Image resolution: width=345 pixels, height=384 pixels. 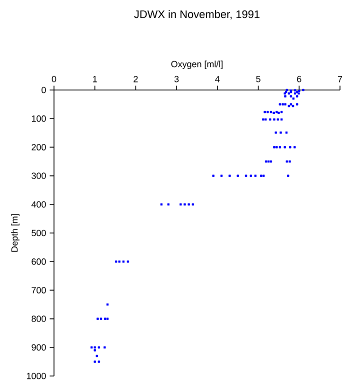 What do you see at coordinates (39, 290) in the screenshot?
I see `y-tick-label: 700` at bounding box center [39, 290].